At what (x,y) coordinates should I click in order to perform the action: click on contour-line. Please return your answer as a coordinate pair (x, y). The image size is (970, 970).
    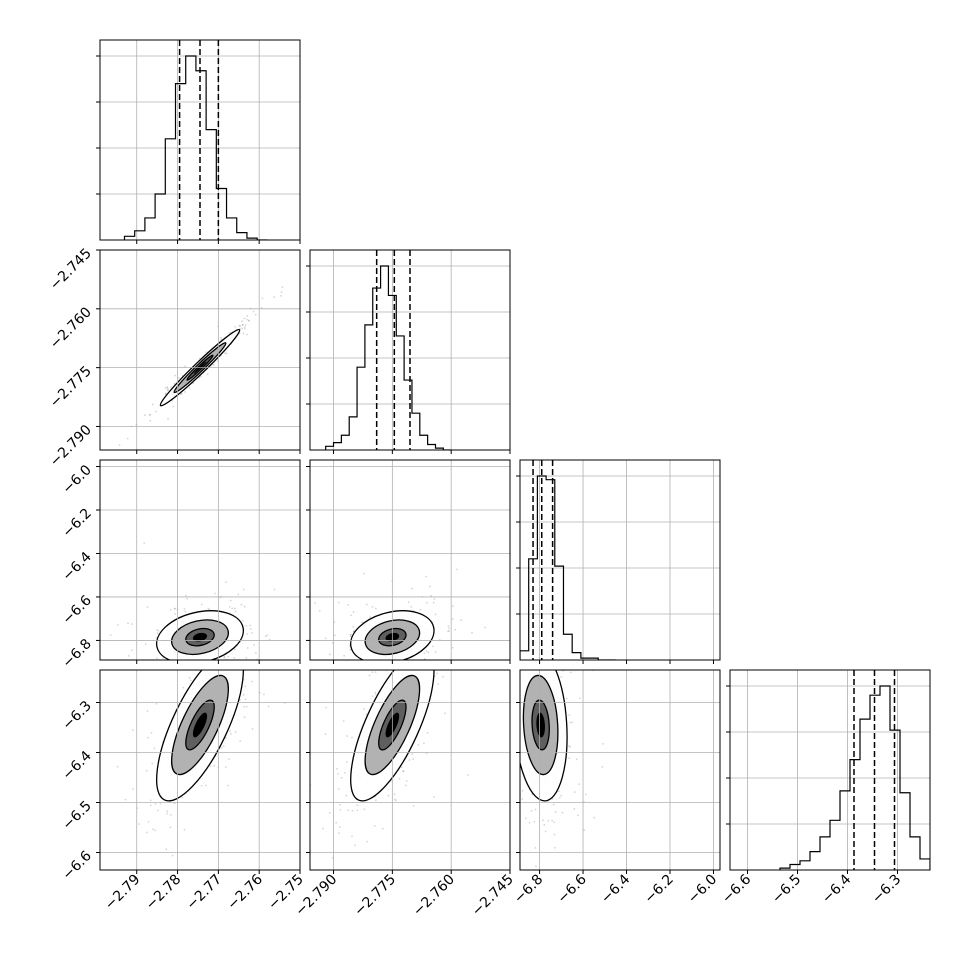
    Looking at the image, I should click on (200, 637).